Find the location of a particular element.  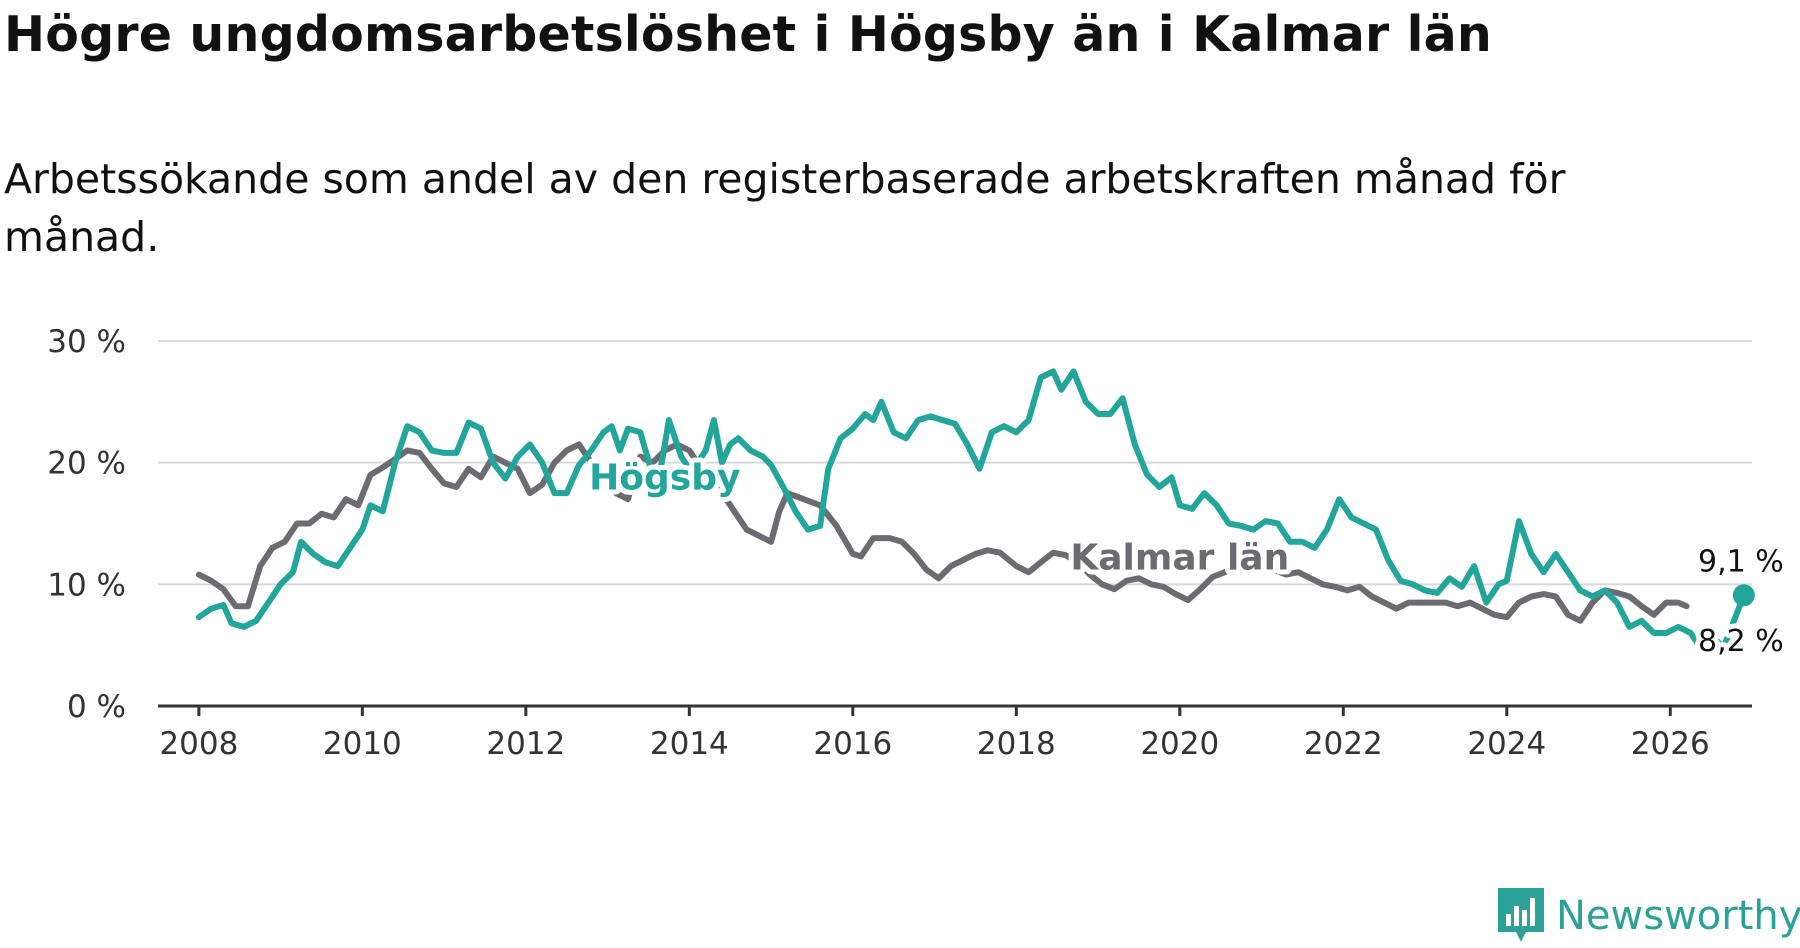

y-tick-label: 10 % is located at coordinates (86, 585).